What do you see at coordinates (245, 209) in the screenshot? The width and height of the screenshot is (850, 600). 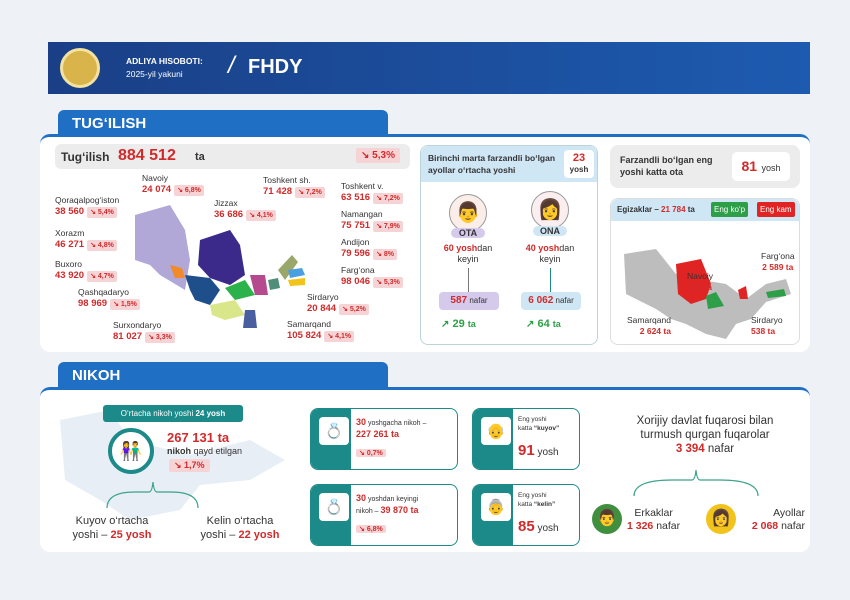 I see `region-label: Jizzax 36 686 ↘ 4,1%` at bounding box center [245, 209].